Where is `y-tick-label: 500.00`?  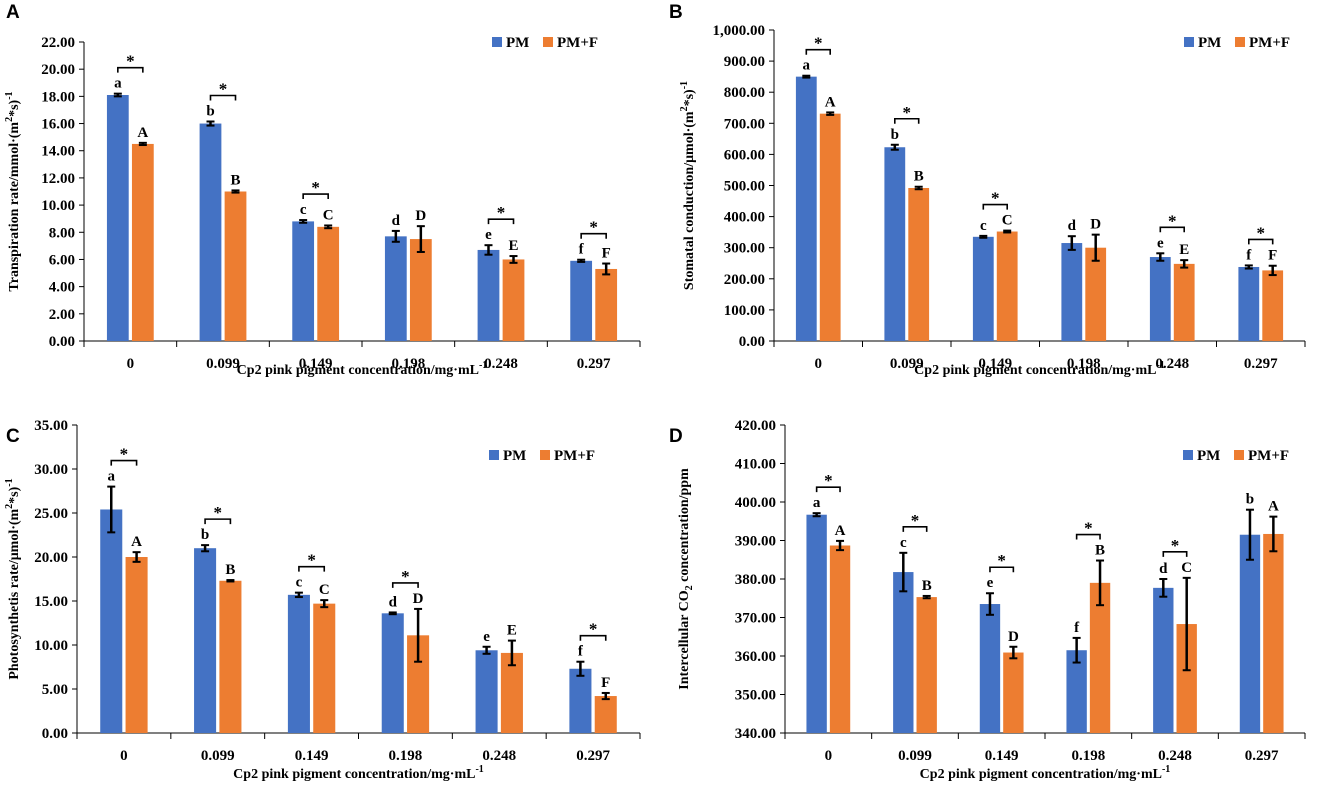
y-tick-label: 500.00 is located at coordinates (744, 187).